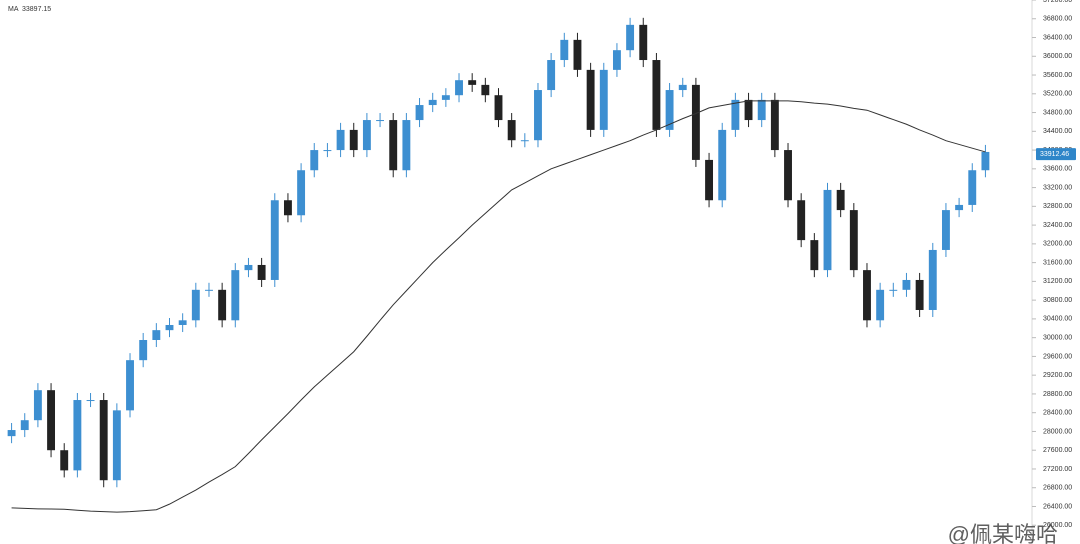  Describe the element at coordinates (1057, 356) in the screenshot. I see `y-tick-label: 29600.00` at that location.